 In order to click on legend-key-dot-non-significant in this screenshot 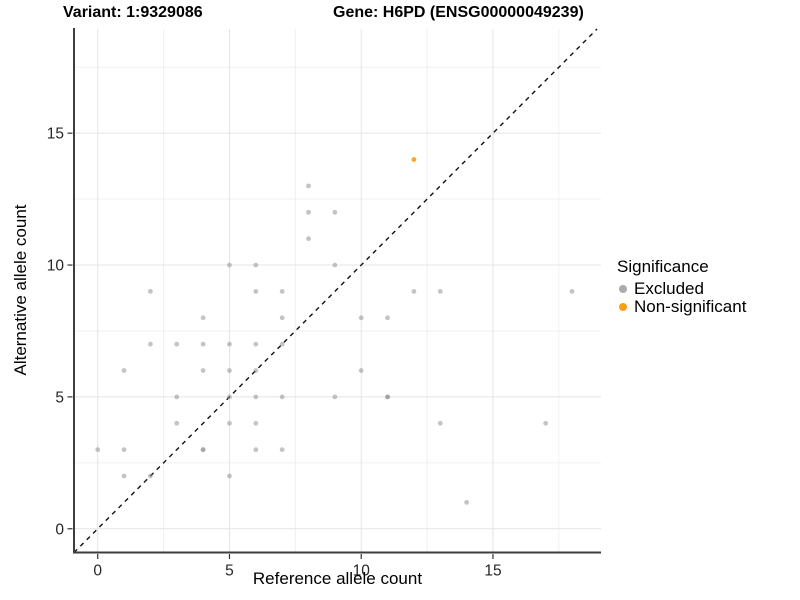, I will do `click(623, 307)`.